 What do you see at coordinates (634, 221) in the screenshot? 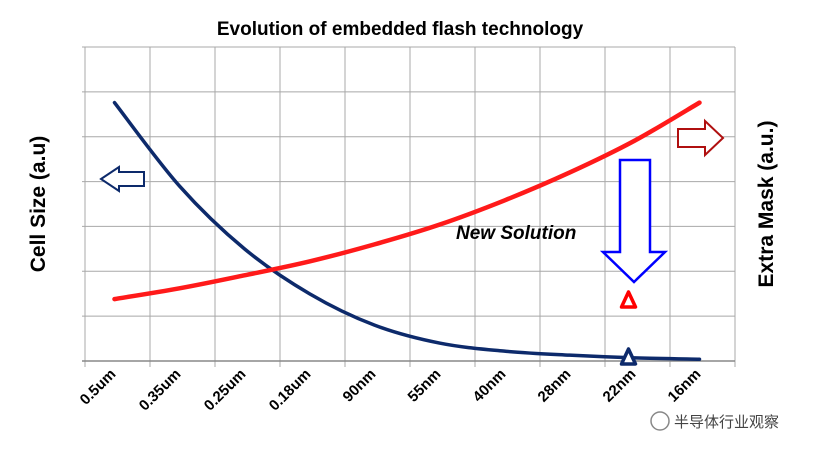
I see `down-arrow-icon` at bounding box center [634, 221].